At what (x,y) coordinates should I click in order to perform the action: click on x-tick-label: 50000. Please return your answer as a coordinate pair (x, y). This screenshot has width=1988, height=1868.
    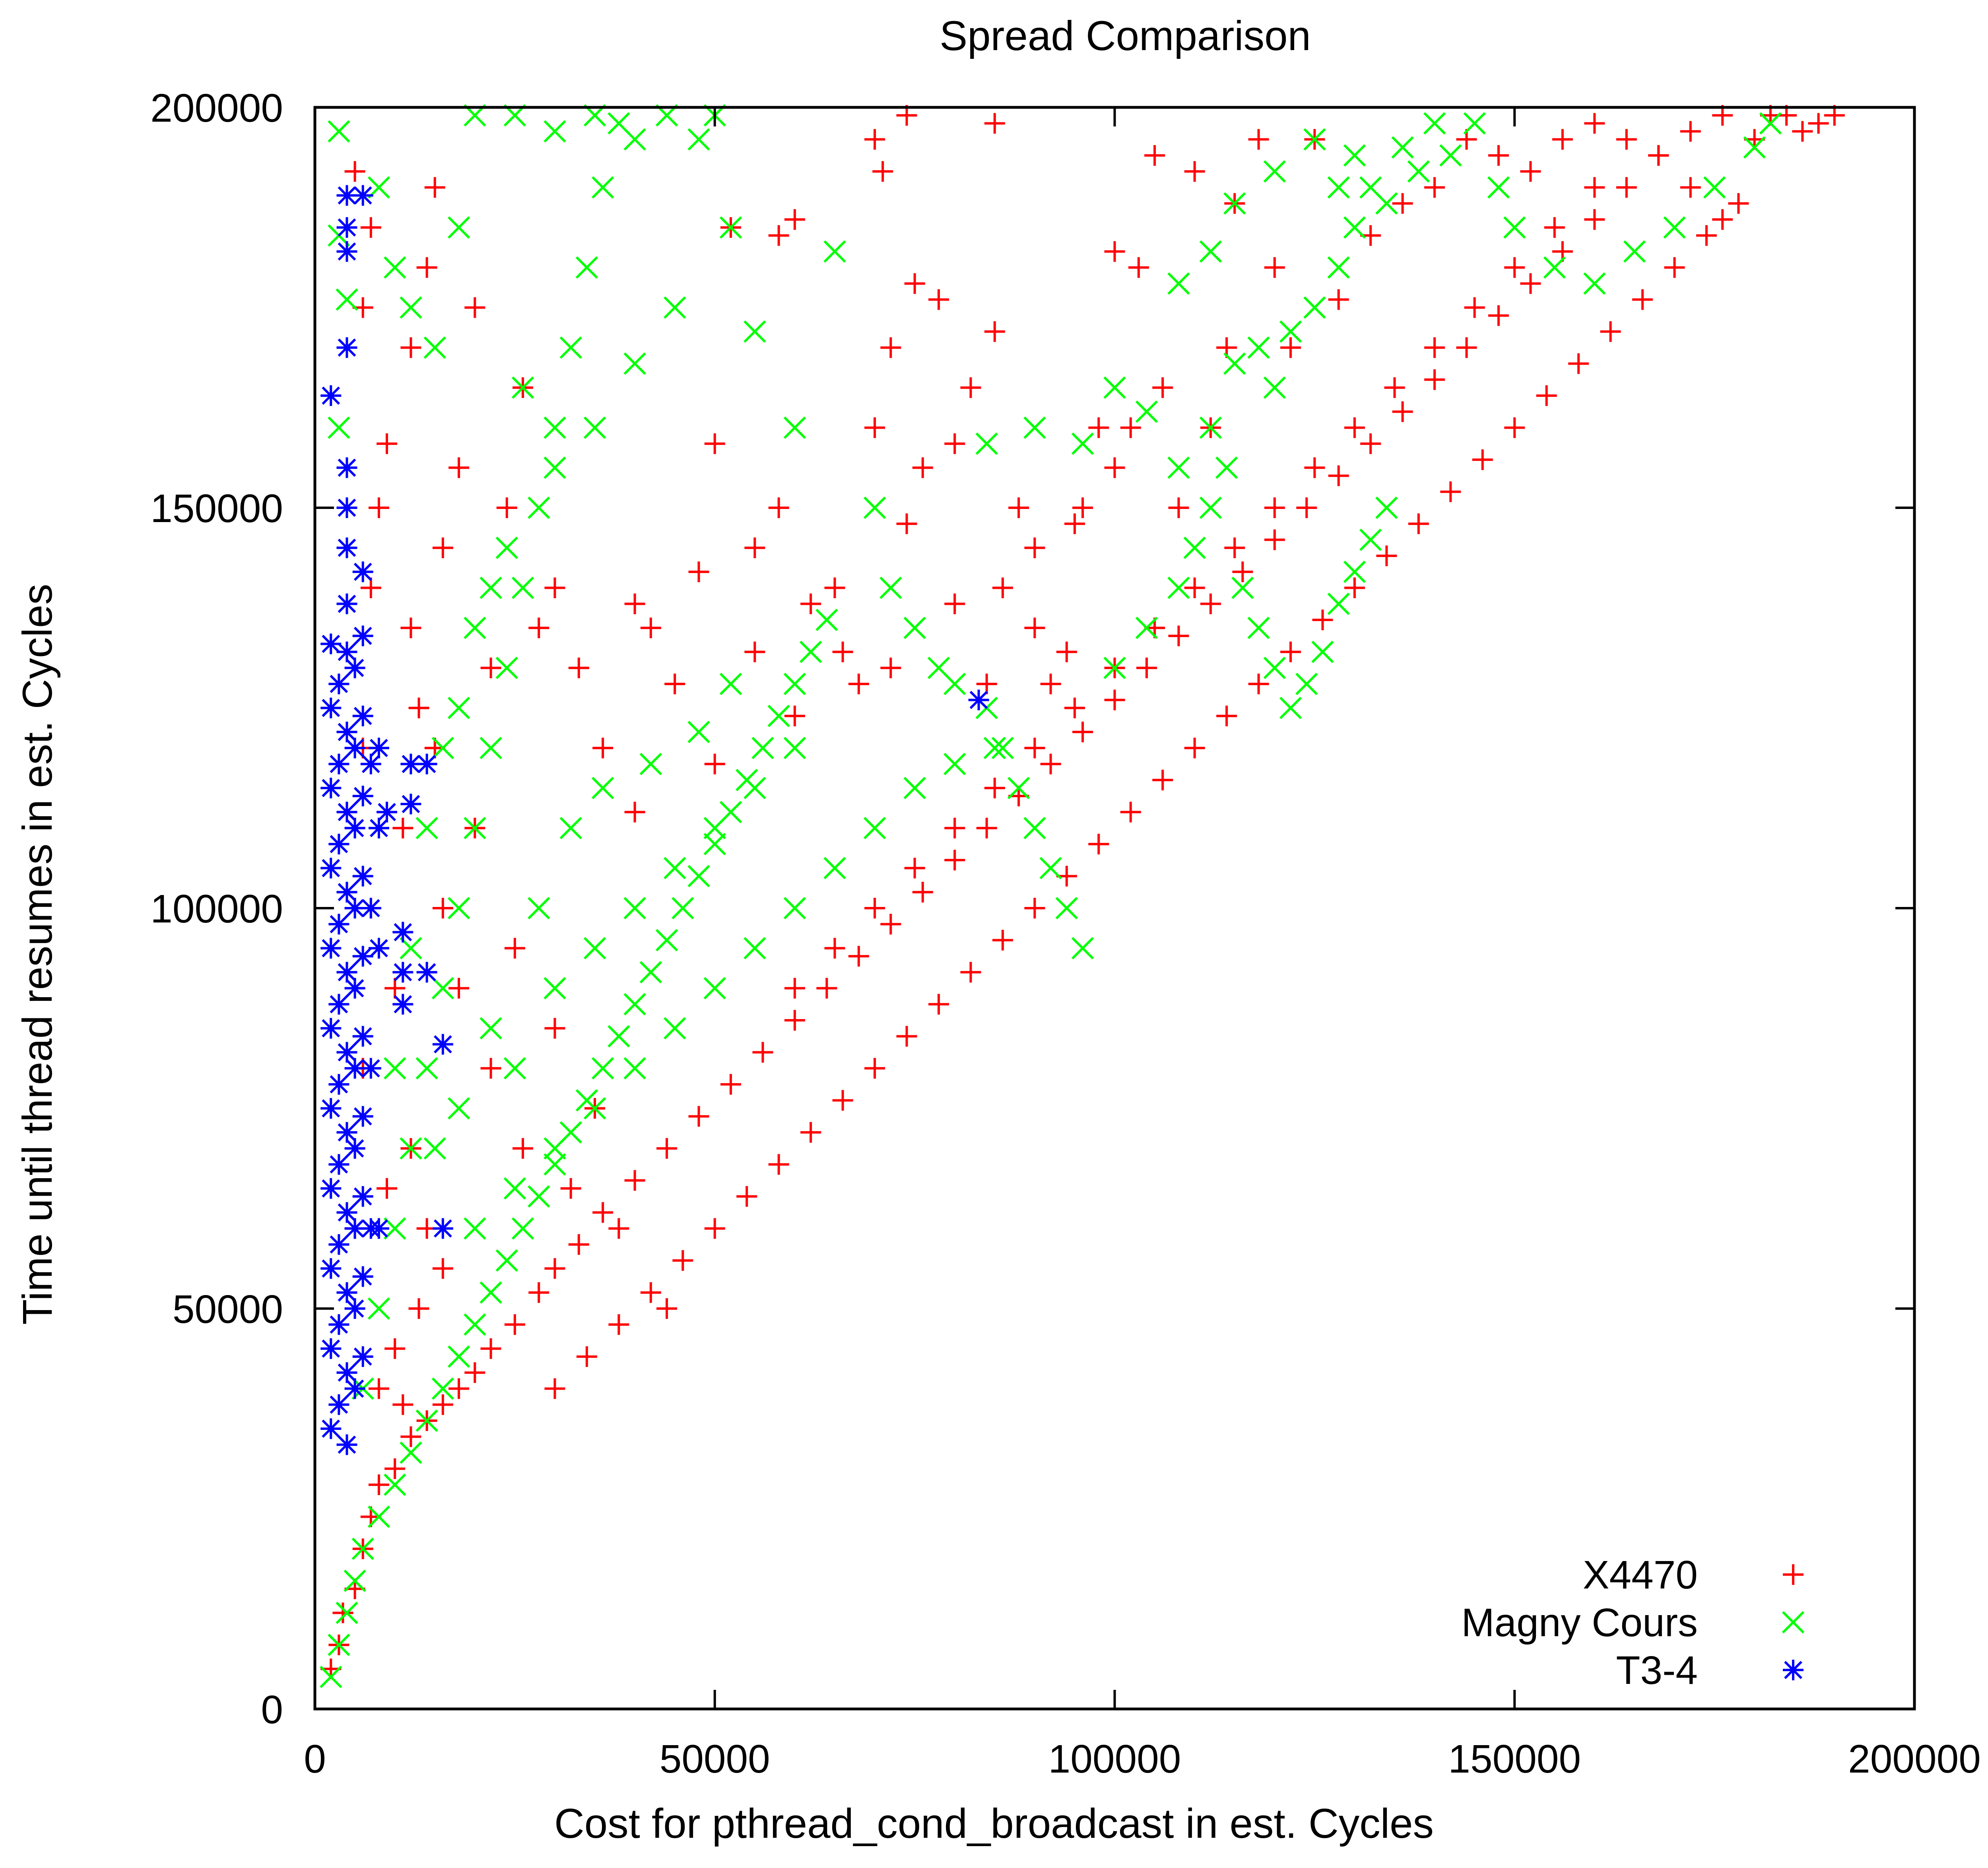
    Looking at the image, I should click on (715, 1759).